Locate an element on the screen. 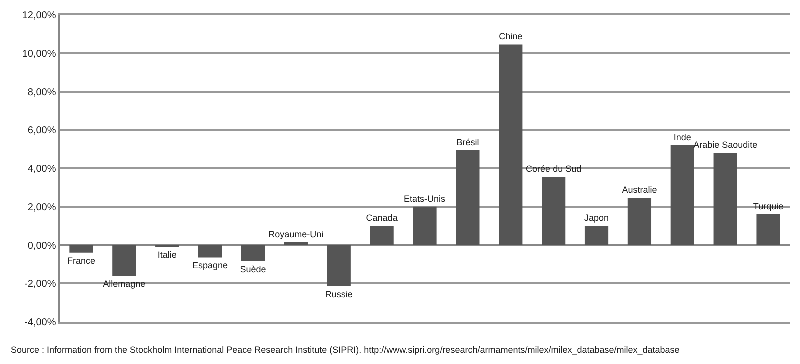 Image resolution: width=800 pixels, height=364 pixels. y-tick-label: 0,00% is located at coordinates (42, 246).